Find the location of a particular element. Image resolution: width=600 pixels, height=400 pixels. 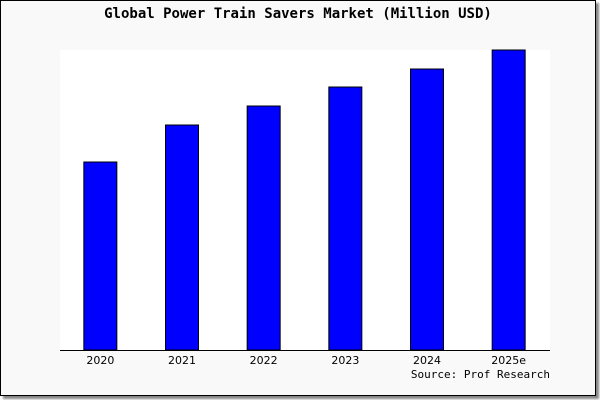

x-tick-label: 2020 is located at coordinates (100, 360).